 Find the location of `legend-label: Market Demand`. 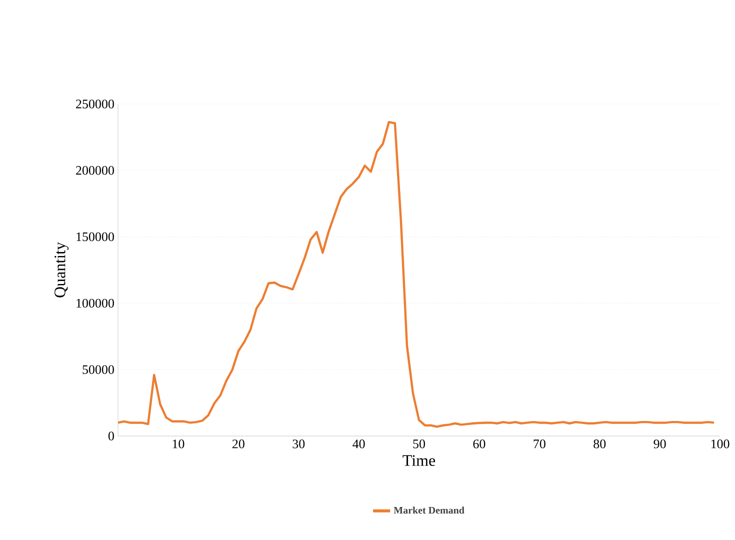

legend-label: Market Demand is located at coordinates (429, 510).